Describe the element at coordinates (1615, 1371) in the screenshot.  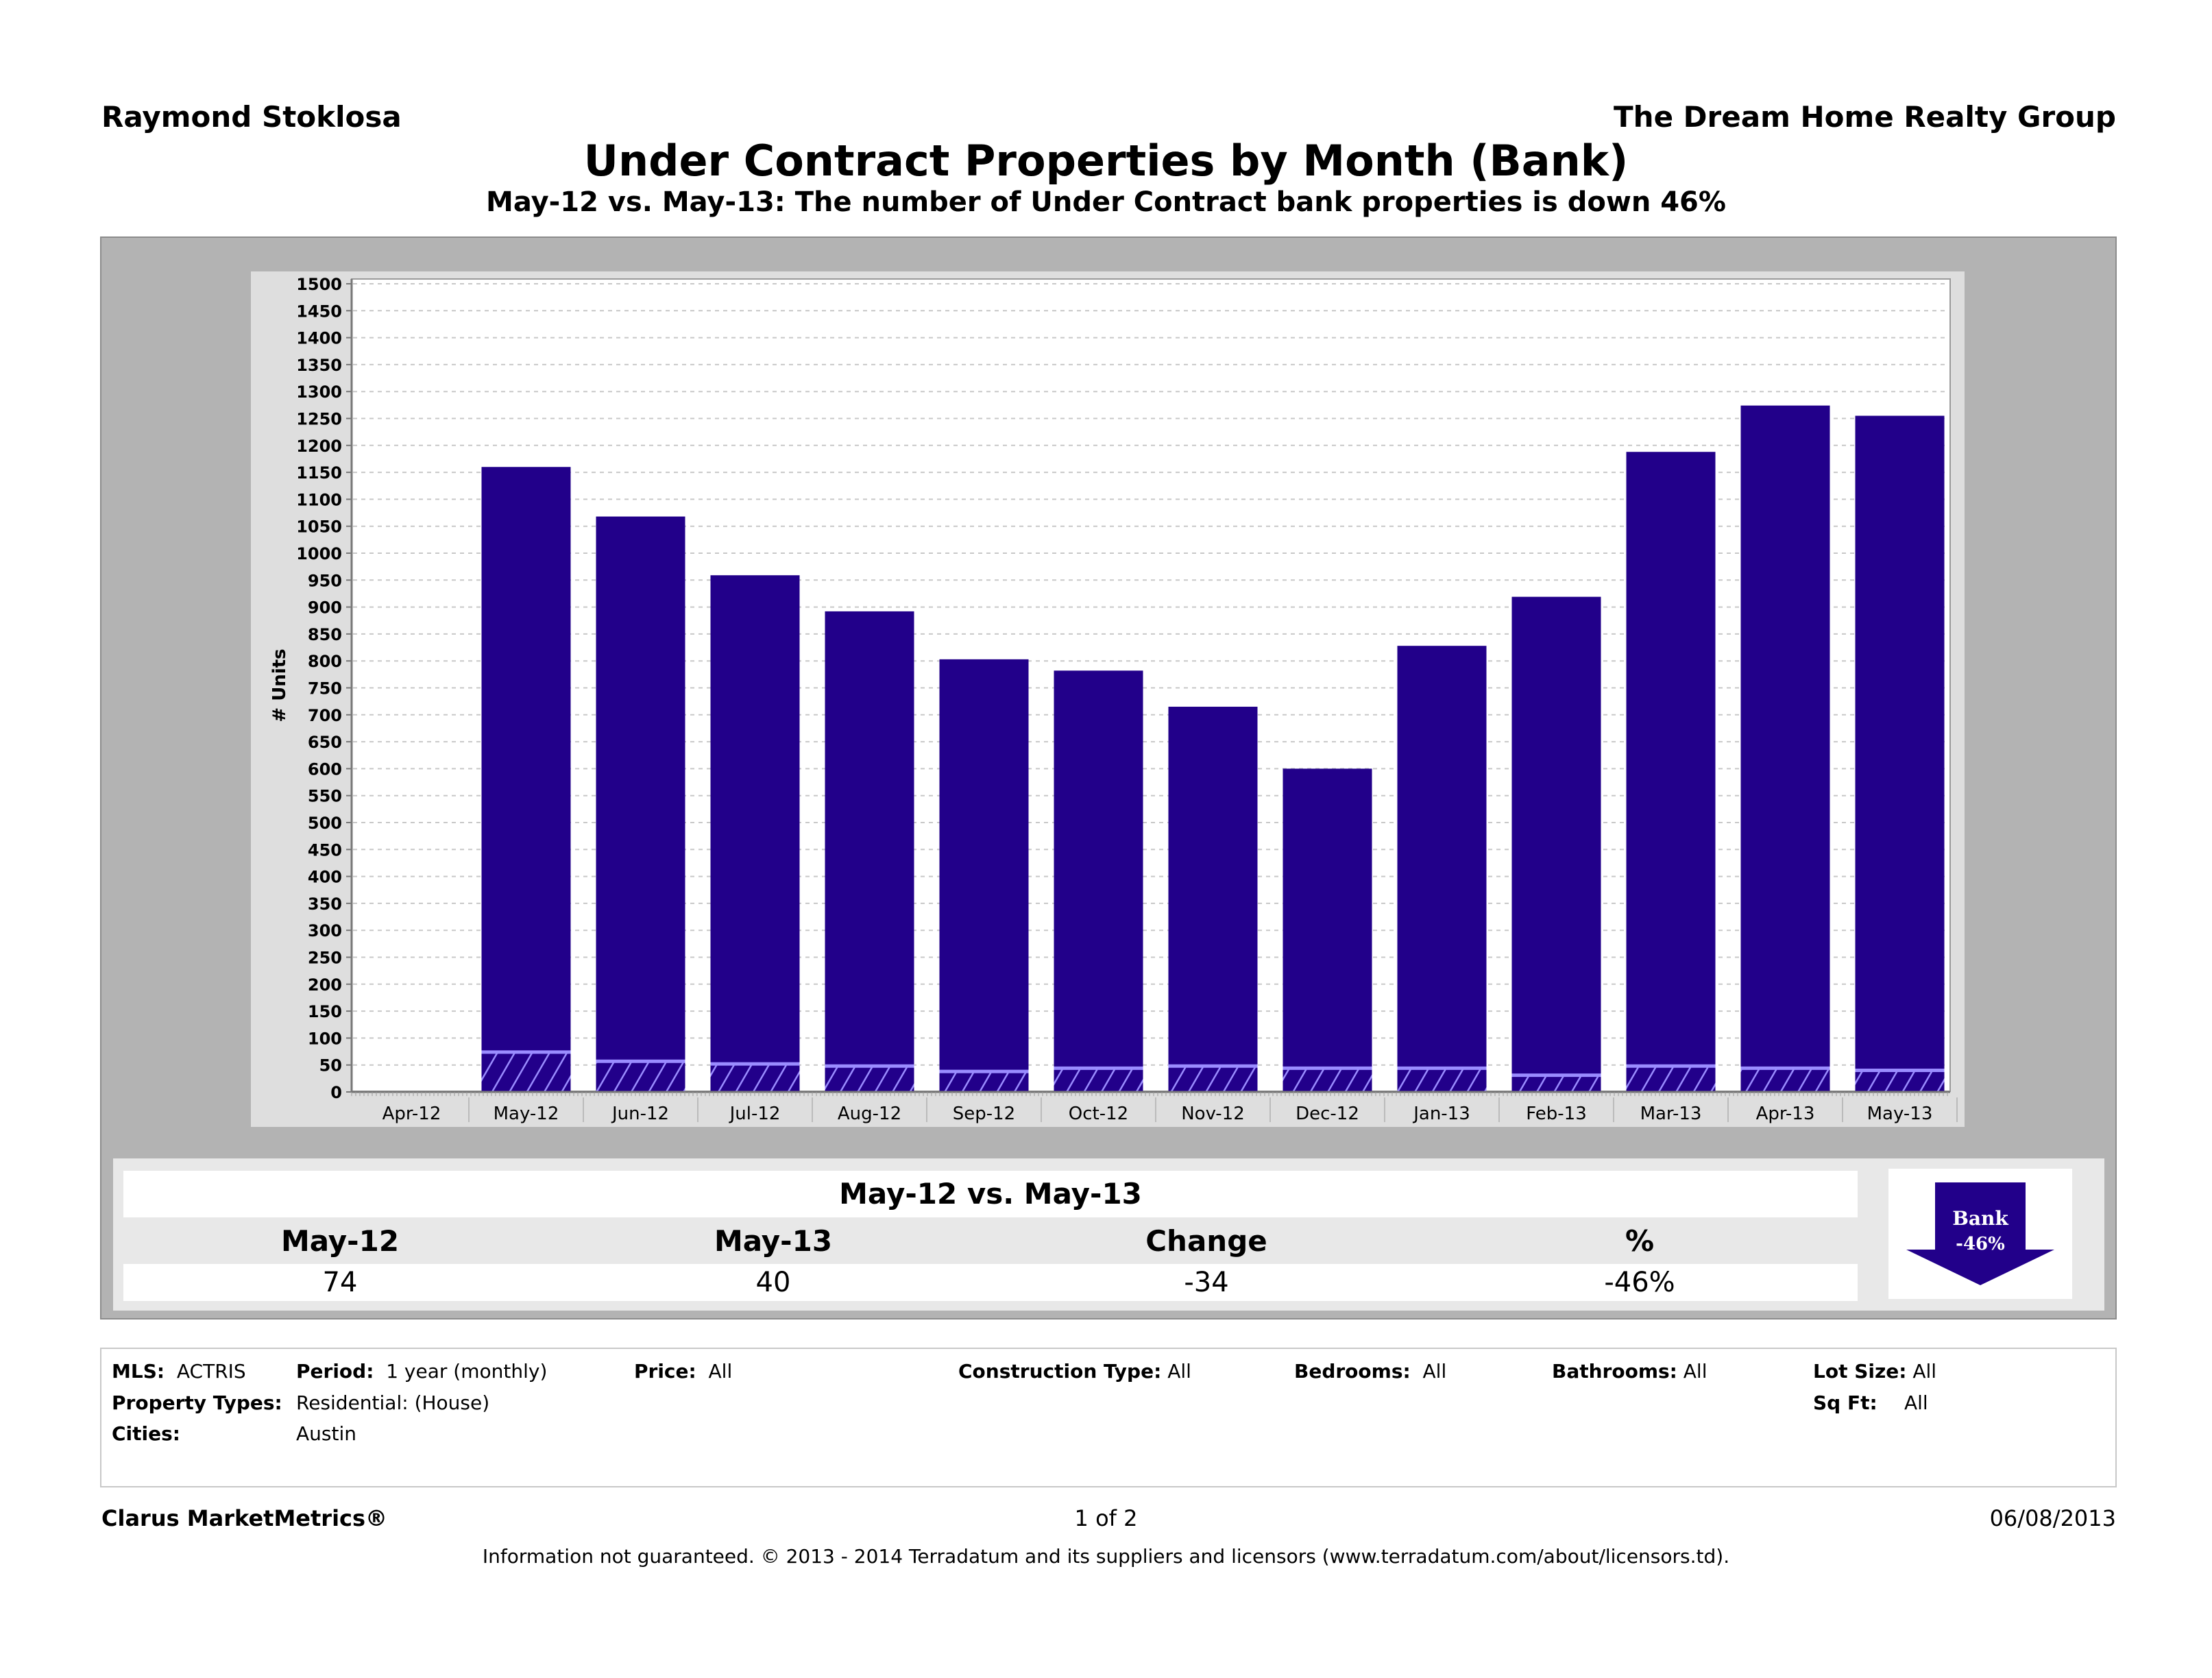
I see `filter-bathrooms-label: Bathrooms:` at that location.